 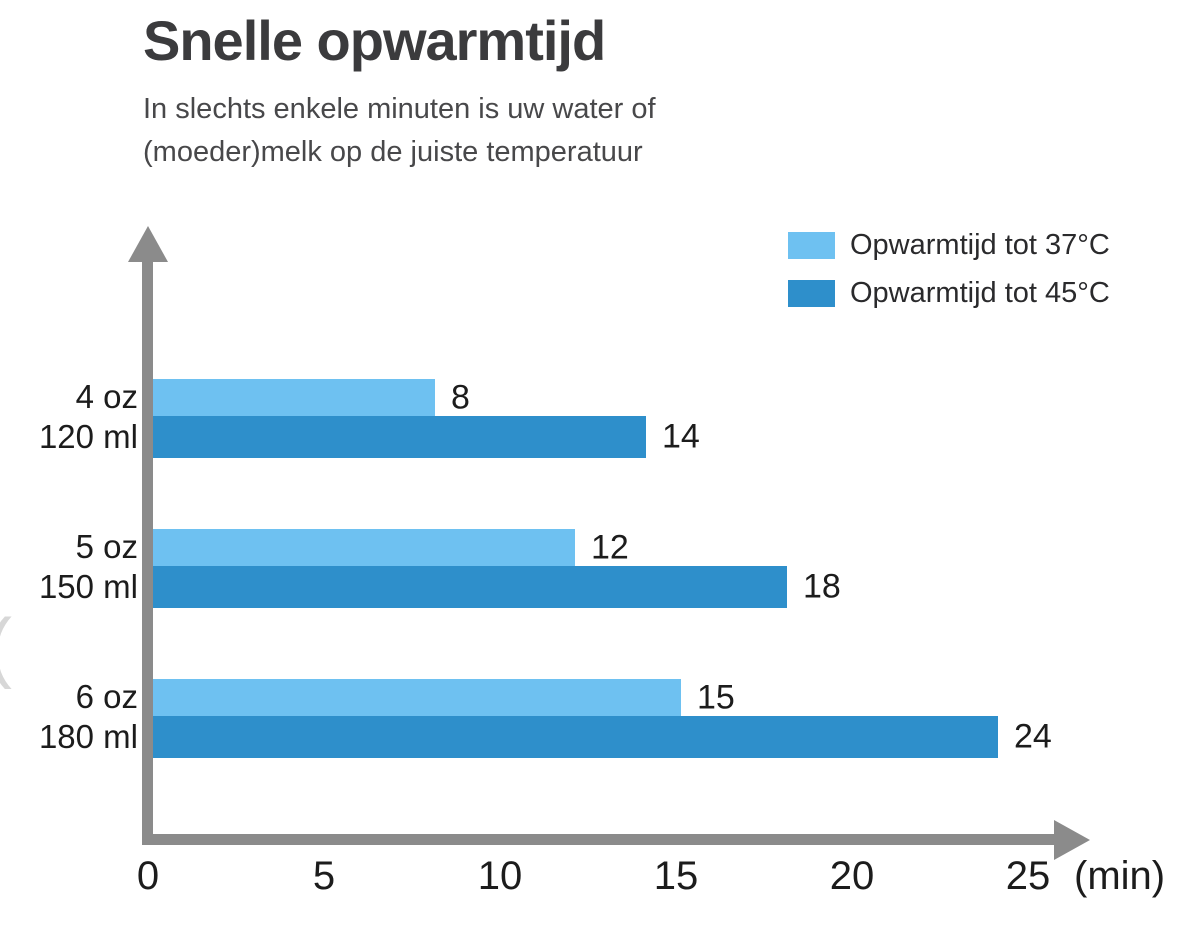 I want to click on bar-value-label: 14, so click(x=681, y=436).